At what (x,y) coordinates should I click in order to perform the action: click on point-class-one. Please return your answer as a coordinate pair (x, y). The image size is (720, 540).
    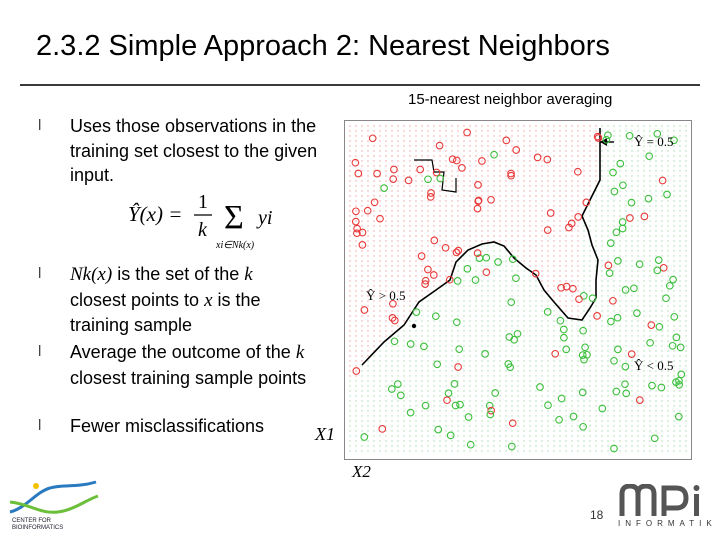
    Looking at the image, I should click on (639, 400).